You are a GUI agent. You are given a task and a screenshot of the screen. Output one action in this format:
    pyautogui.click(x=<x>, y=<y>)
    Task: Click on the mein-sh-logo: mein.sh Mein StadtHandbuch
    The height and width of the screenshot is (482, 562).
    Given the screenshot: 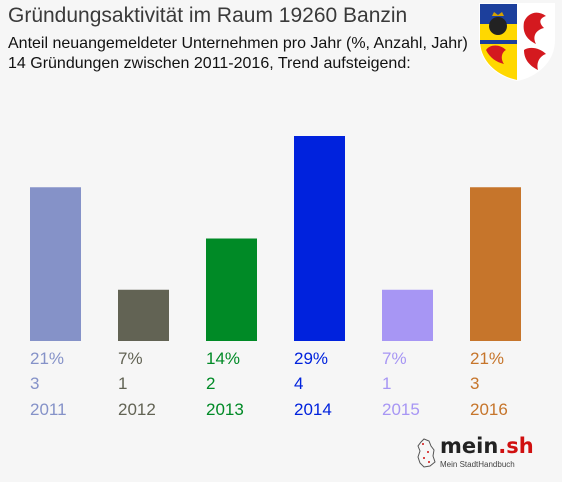 What is the action you would take?
    pyautogui.click(x=475, y=454)
    